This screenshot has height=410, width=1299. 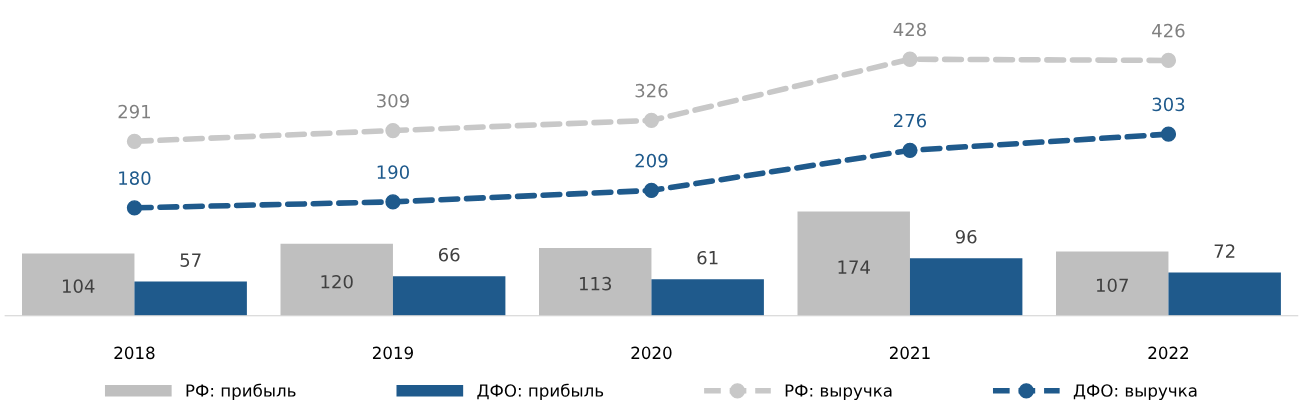 What do you see at coordinates (134, 353) in the screenshot?
I see `x-tick-label: 2018` at bounding box center [134, 353].